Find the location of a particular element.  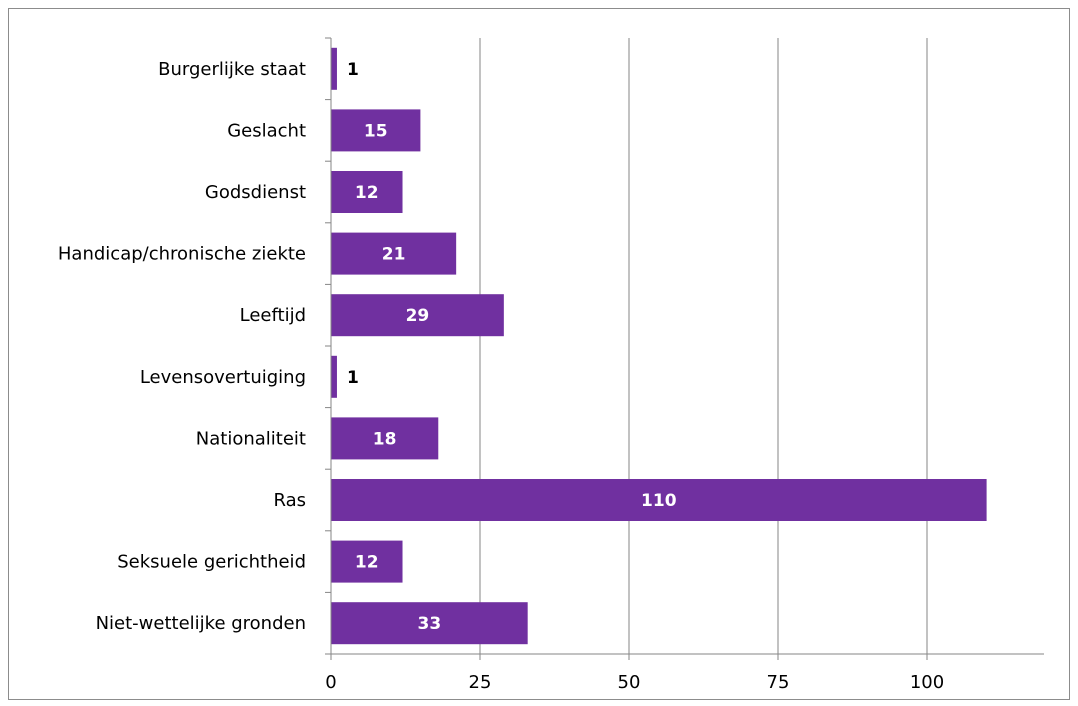

data-label: 110 is located at coordinates (659, 501).